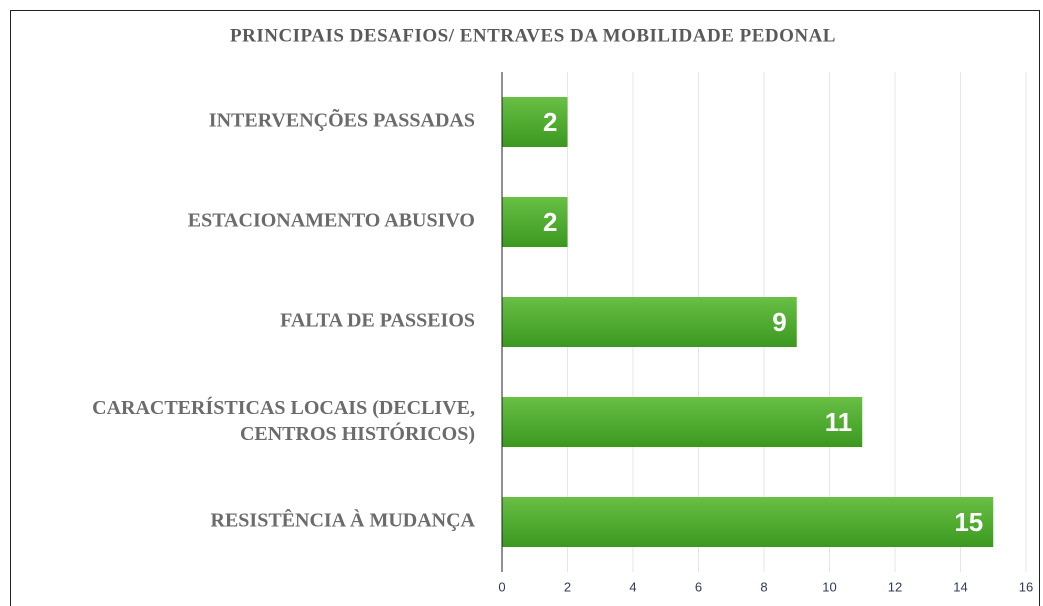 The width and height of the screenshot is (1043, 606). I want to click on x-tick-label: 0, so click(501, 586).